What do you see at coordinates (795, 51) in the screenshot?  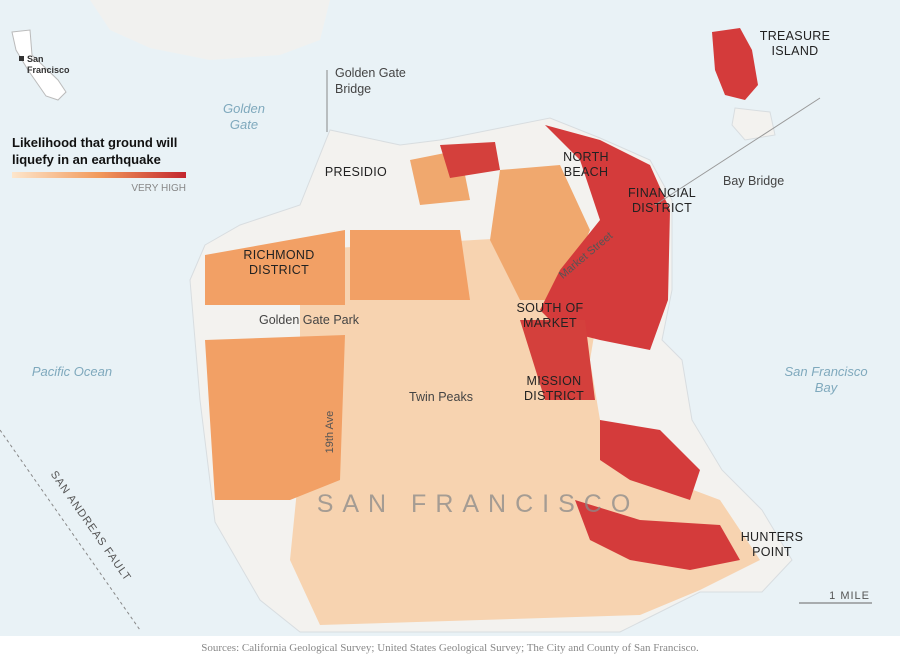 I see `label-line: ISLAND` at bounding box center [795, 51].